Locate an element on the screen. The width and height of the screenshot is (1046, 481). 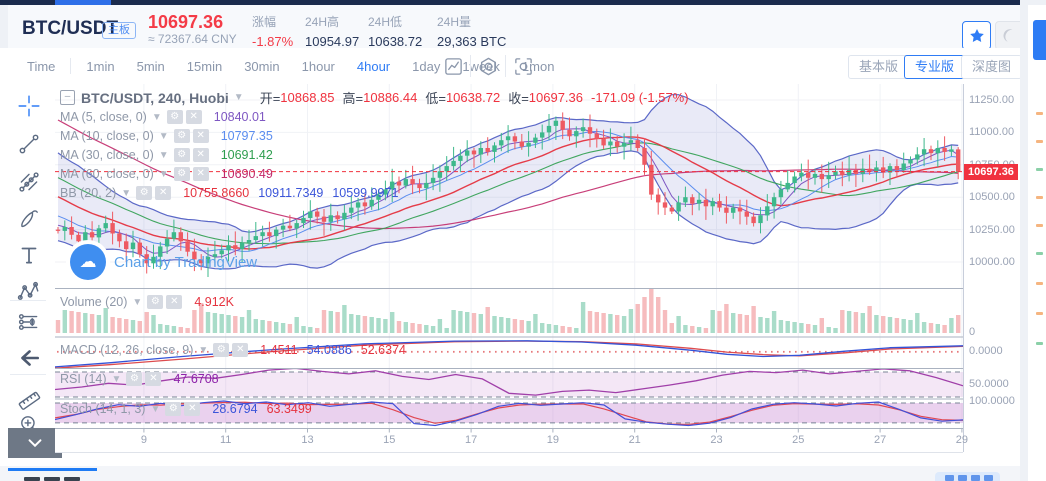
interval-5min: 5min is located at coordinates (150, 66).